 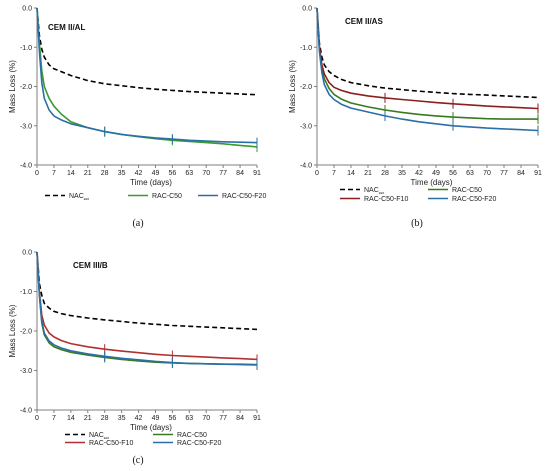 I want to click on legend-label-3: RAC-C50-F20, so click(x=244, y=196).